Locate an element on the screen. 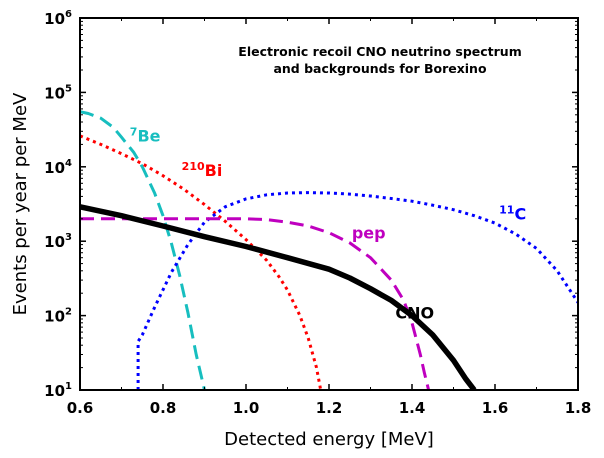 This screenshot has height=458, width=604. series-label-superscript: 11 is located at coordinates (506, 210).